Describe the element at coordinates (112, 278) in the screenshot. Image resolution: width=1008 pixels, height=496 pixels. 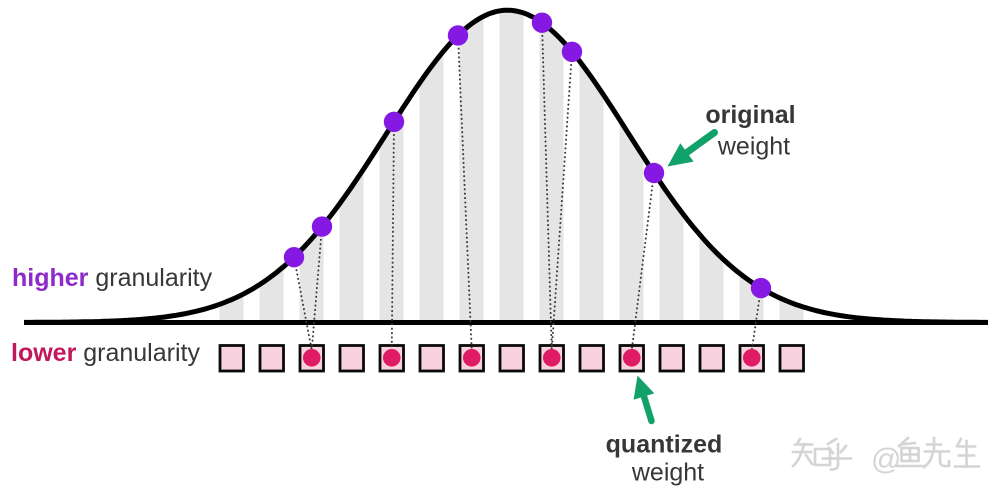
I see `svg-text: higher granularity` at that location.